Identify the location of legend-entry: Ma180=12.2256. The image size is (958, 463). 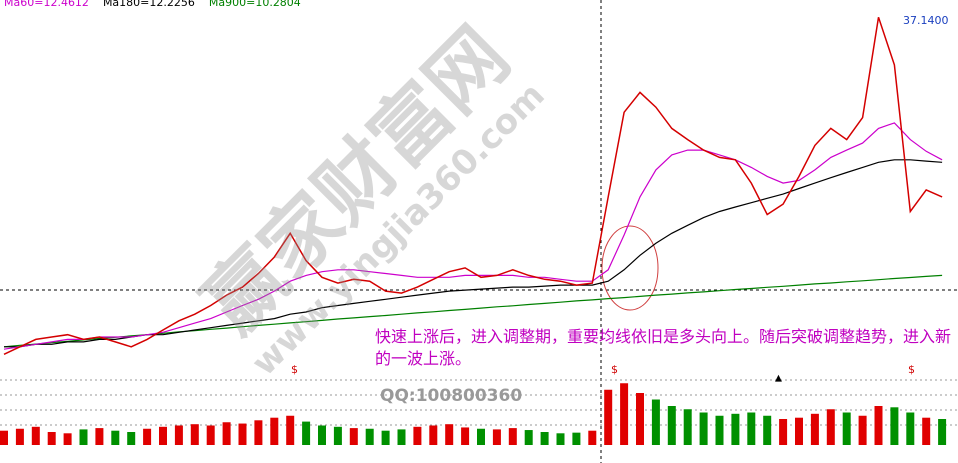
(149, 4).